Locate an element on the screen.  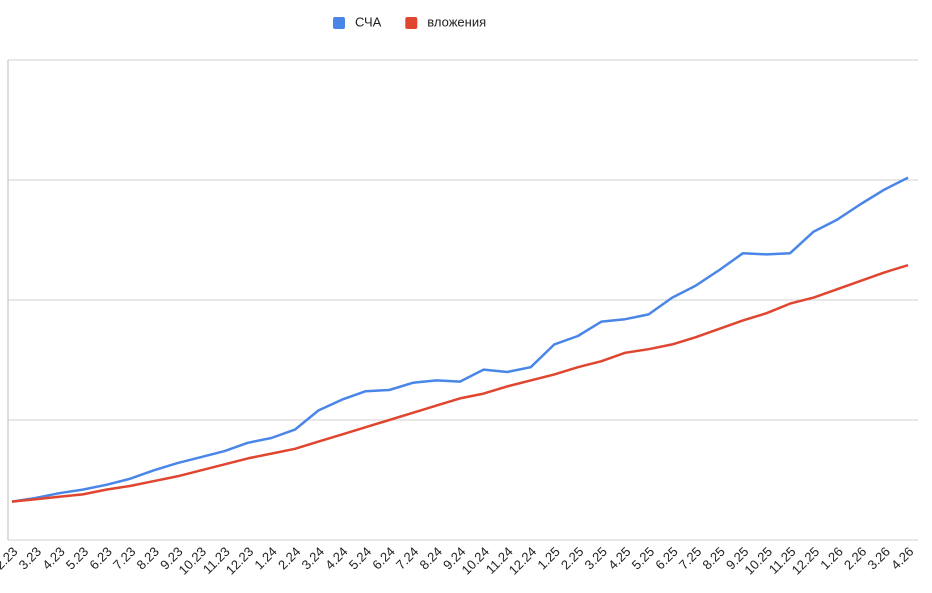
x-tick-label: 3.24 is located at coordinates (313, 558).